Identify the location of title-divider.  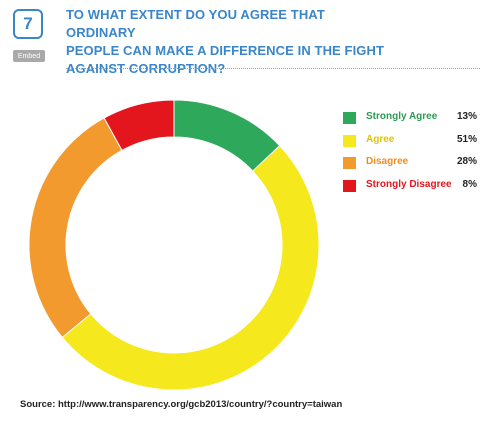
(273, 68).